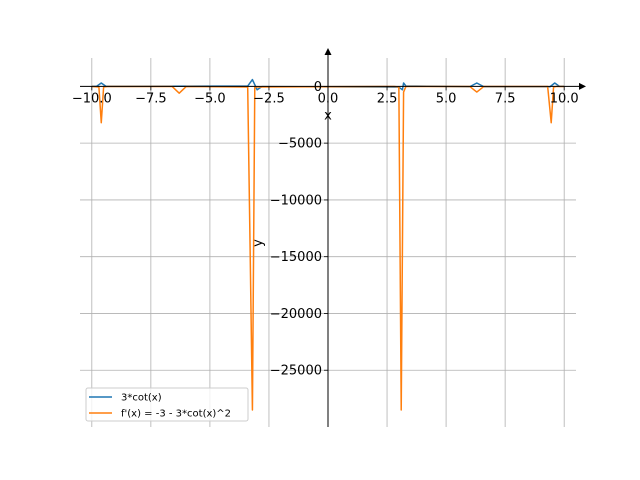 The width and height of the screenshot is (640, 480). Describe the element at coordinates (564, 98) in the screenshot. I see `x-tick-label: 10.0` at that location.